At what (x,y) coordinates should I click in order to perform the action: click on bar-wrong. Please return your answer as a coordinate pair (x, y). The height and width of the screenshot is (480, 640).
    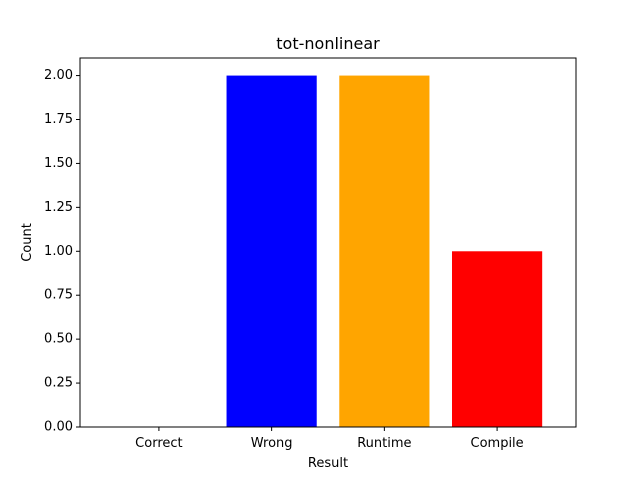
    Looking at the image, I should click on (271, 251).